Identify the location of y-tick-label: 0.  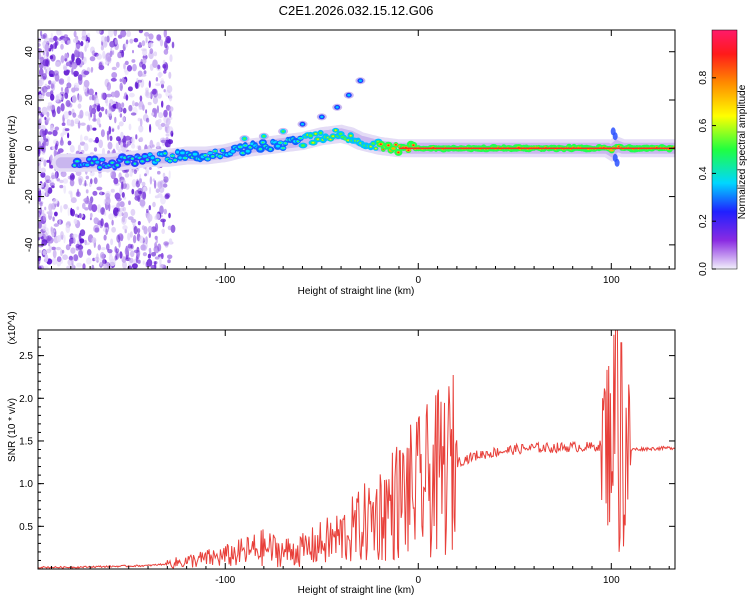
(29, 148).